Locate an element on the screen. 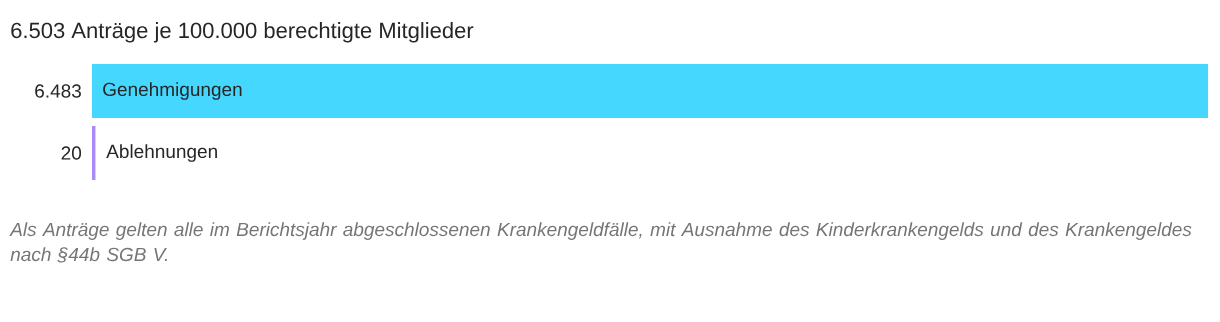 Image resolution: width=1220 pixels, height=322 pixels. text: Als Anträge gelten alle im Berichtsjahr abgeschlossenen Krankengeldfälle, mit Ausnahme des Kinderkrankengelds und des Krankengeldes nach §44b SGB V. is located at coordinates (600, 242).